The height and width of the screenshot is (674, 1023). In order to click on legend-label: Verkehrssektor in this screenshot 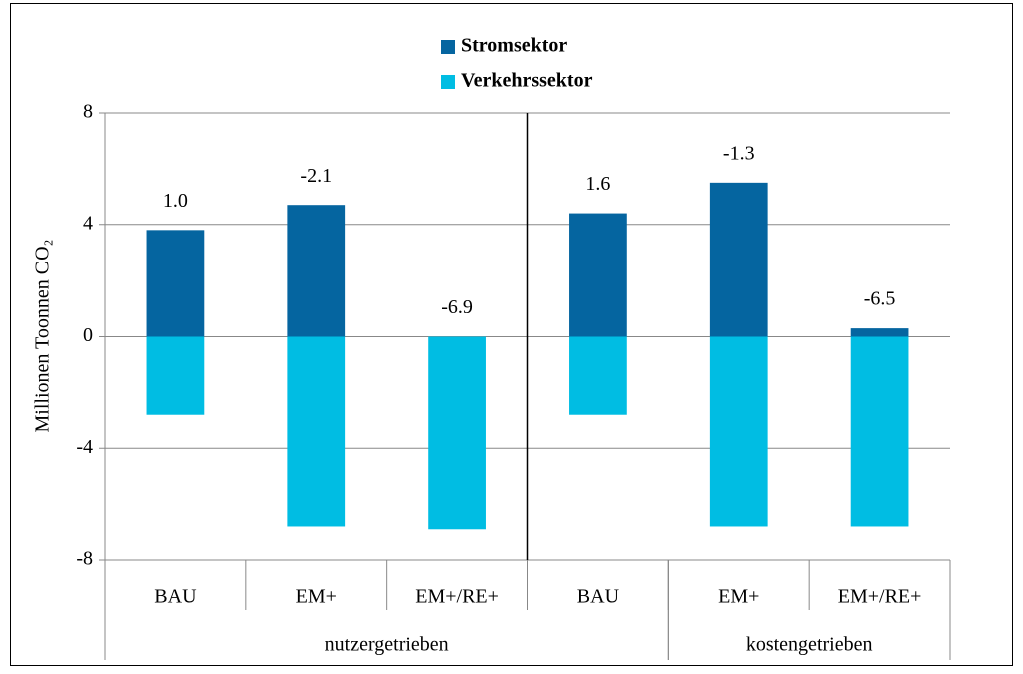, I will do `click(527, 81)`.